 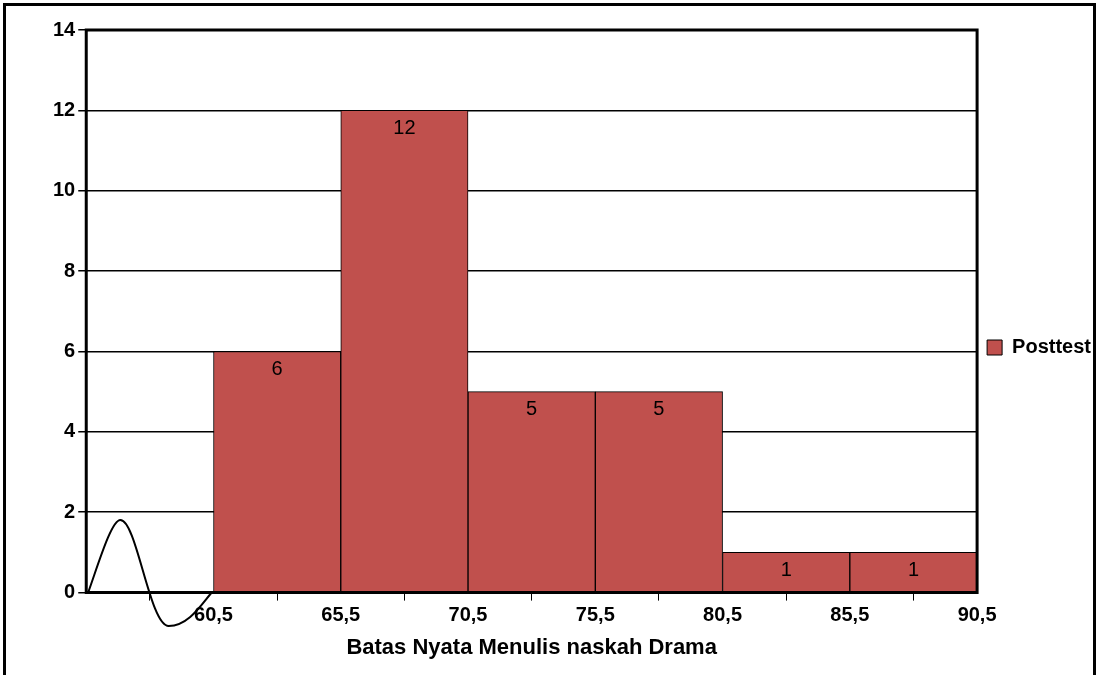 I want to click on legend-label: Posttest, so click(x=1052, y=346).